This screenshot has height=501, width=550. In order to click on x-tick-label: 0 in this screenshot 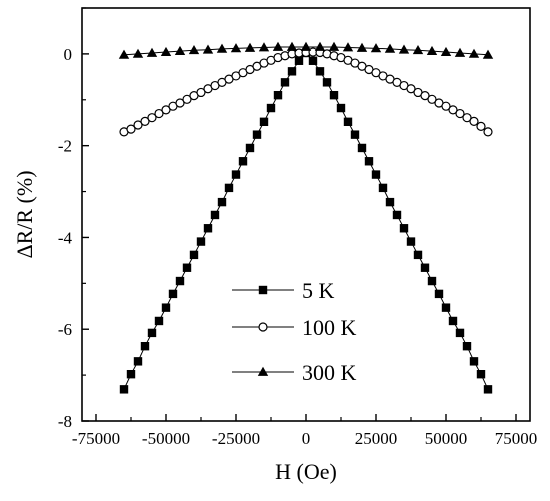, I will do `click(306, 438)`.